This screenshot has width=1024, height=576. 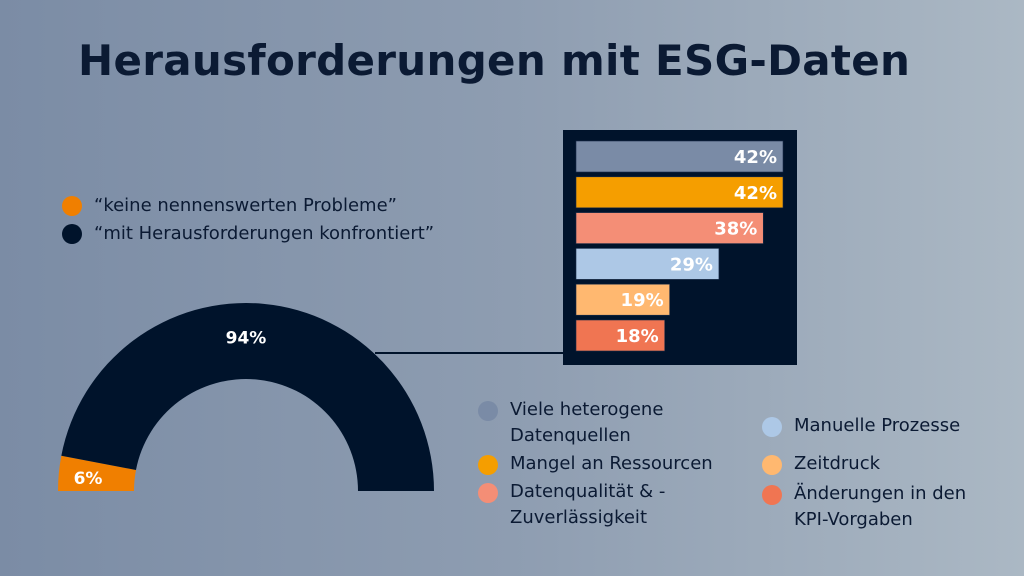 I want to click on legend-item-no-problems: “keine nennenswerten Probleme”, so click(x=229, y=205).